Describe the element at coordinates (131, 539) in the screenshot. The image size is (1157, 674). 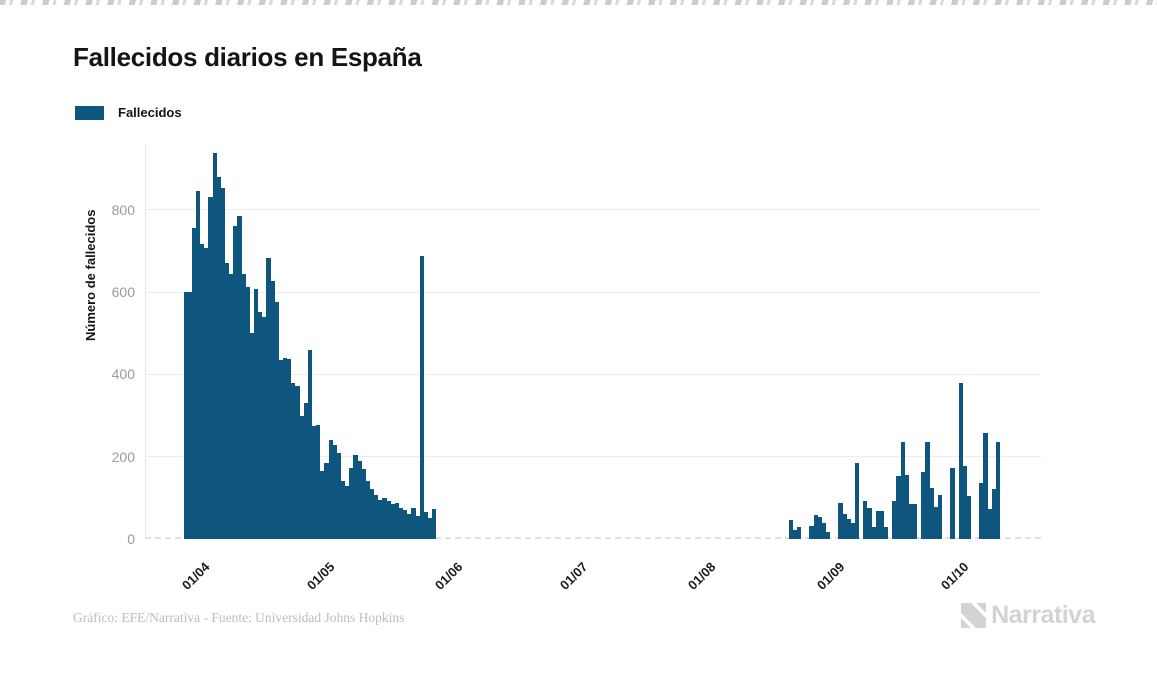
I see `y-tick-label: 0` at that location.